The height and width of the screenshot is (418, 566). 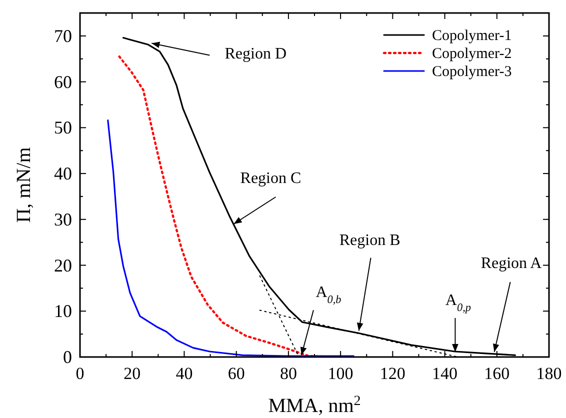 I want to click on x-tick-label: 140, so click(x=445, y=373).